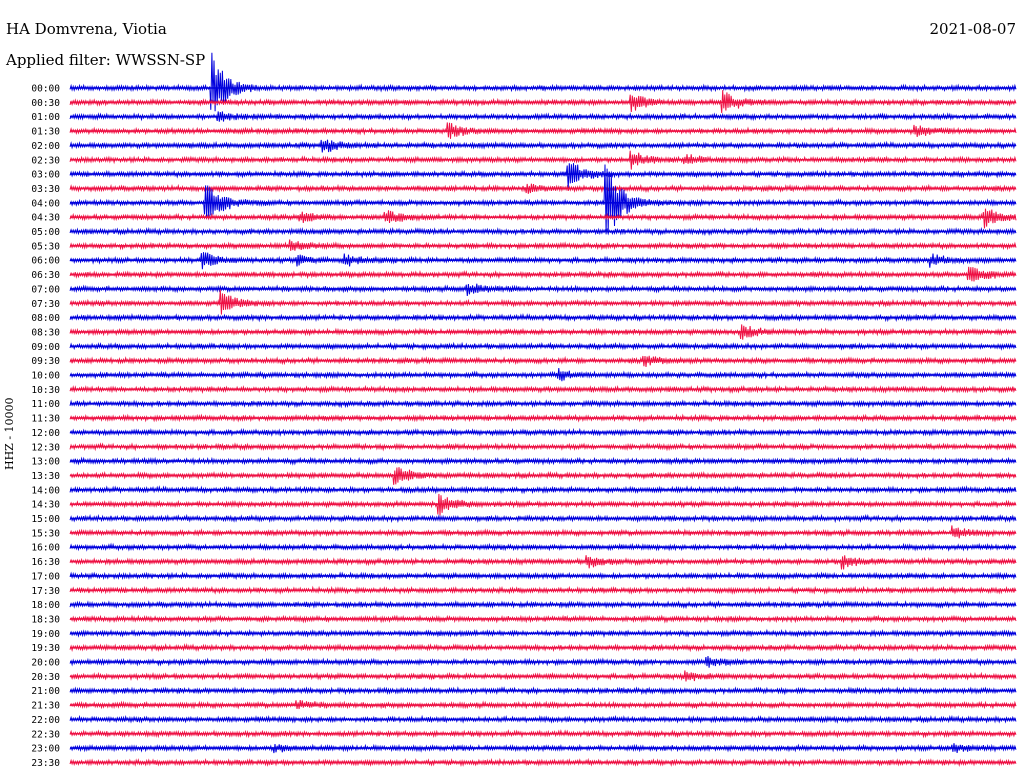 This screenshot has height=780, width=1024. I want to click on channel-axis-label: HHZ - 10000, so click(9, 433).